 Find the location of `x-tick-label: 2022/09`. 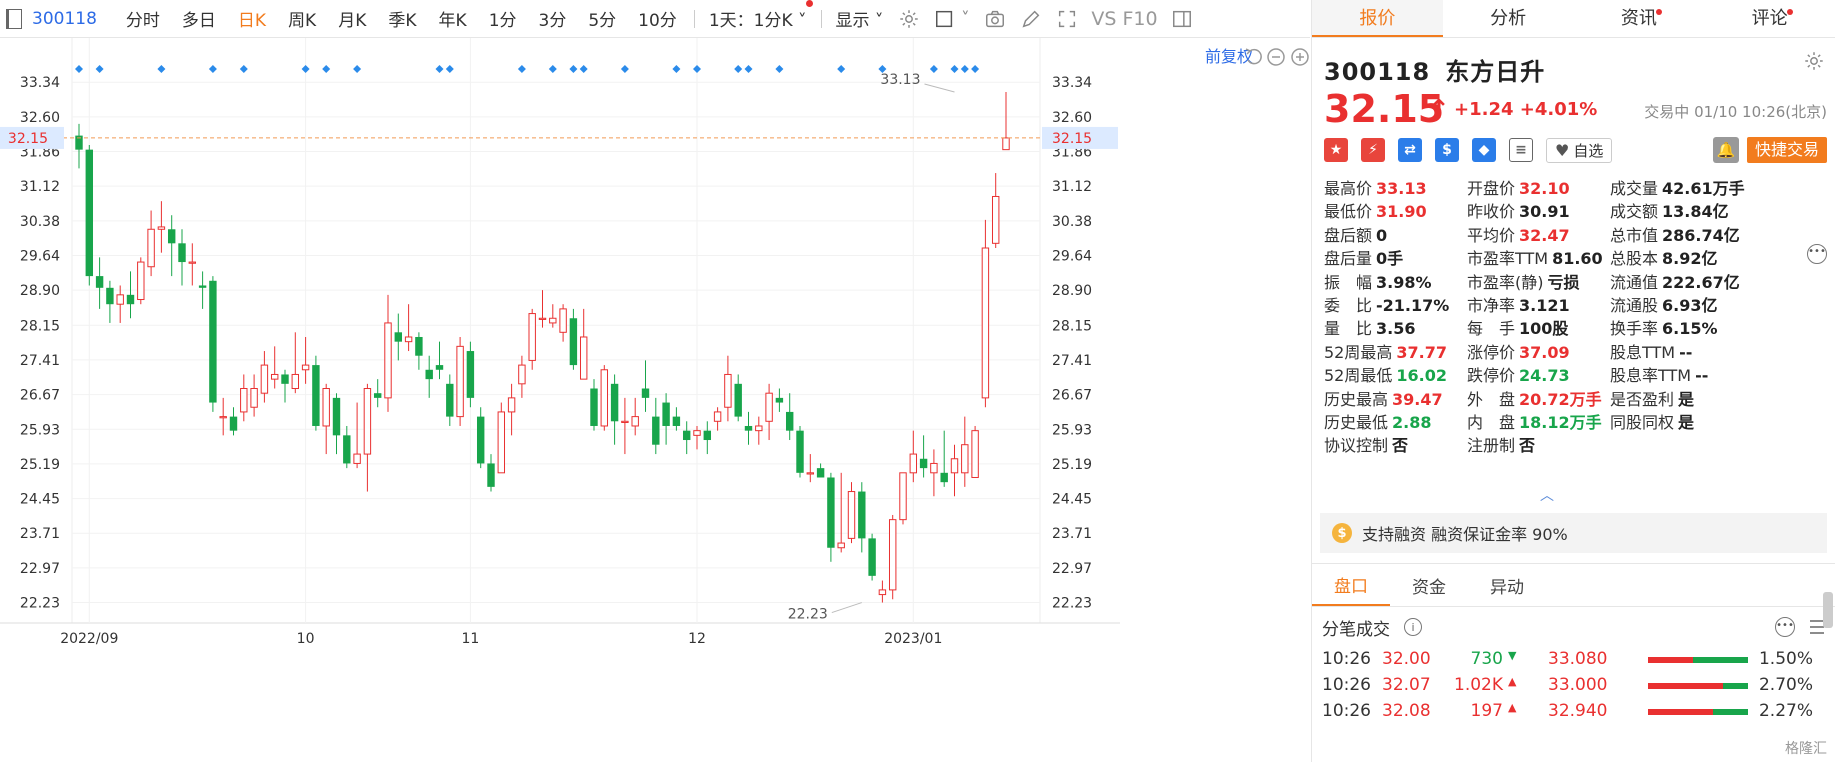

x-tick-label: 2022/09 is located at coordinates (89, 639).